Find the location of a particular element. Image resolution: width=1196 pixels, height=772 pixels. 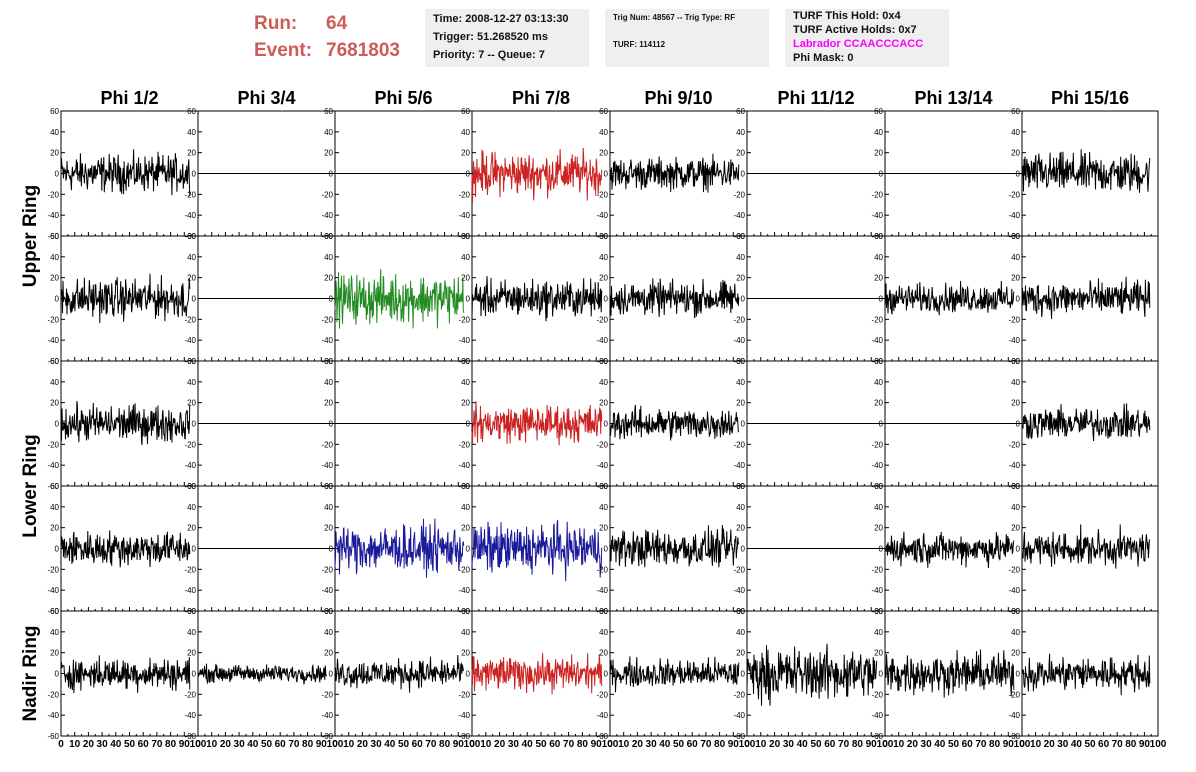

trig-num-text: Trig Num: 48567 -- Trig Type: RF is located at coordinates (674, 17).